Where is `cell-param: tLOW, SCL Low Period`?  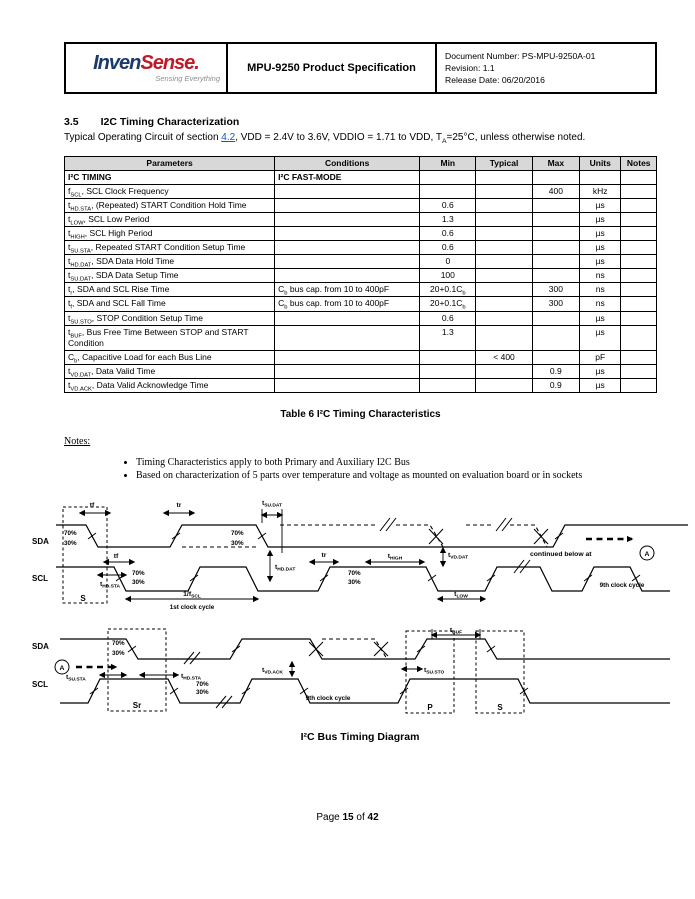 cell-param: tLOW, SCL Low Period is located at coordinates (169, 220).